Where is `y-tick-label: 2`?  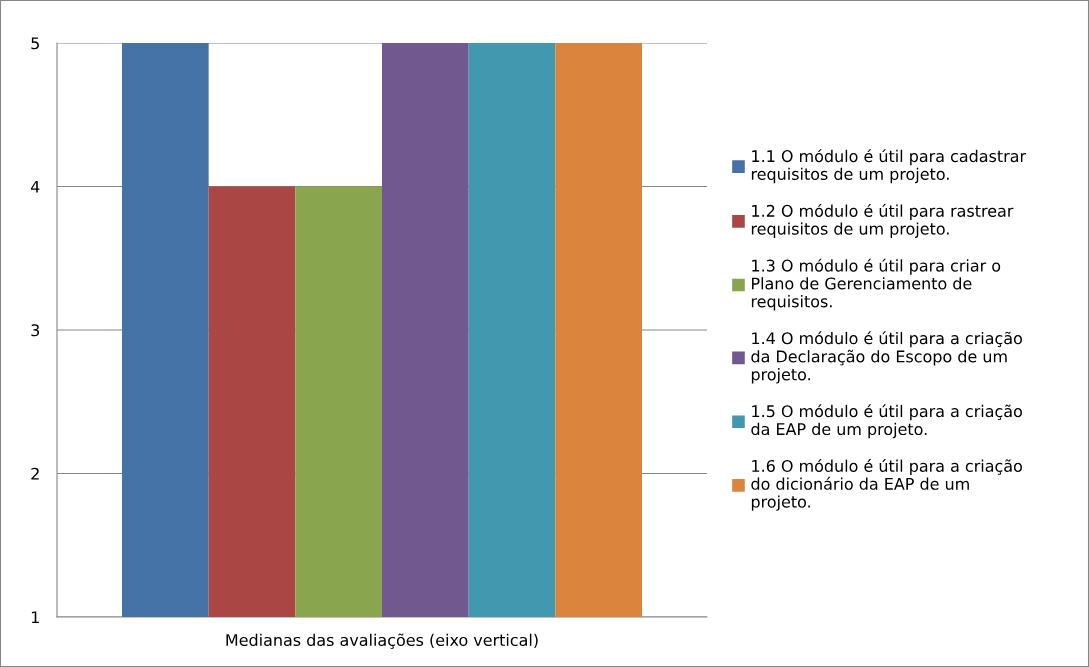
y-tick-label: 2 is located at coordinates (35, 473).